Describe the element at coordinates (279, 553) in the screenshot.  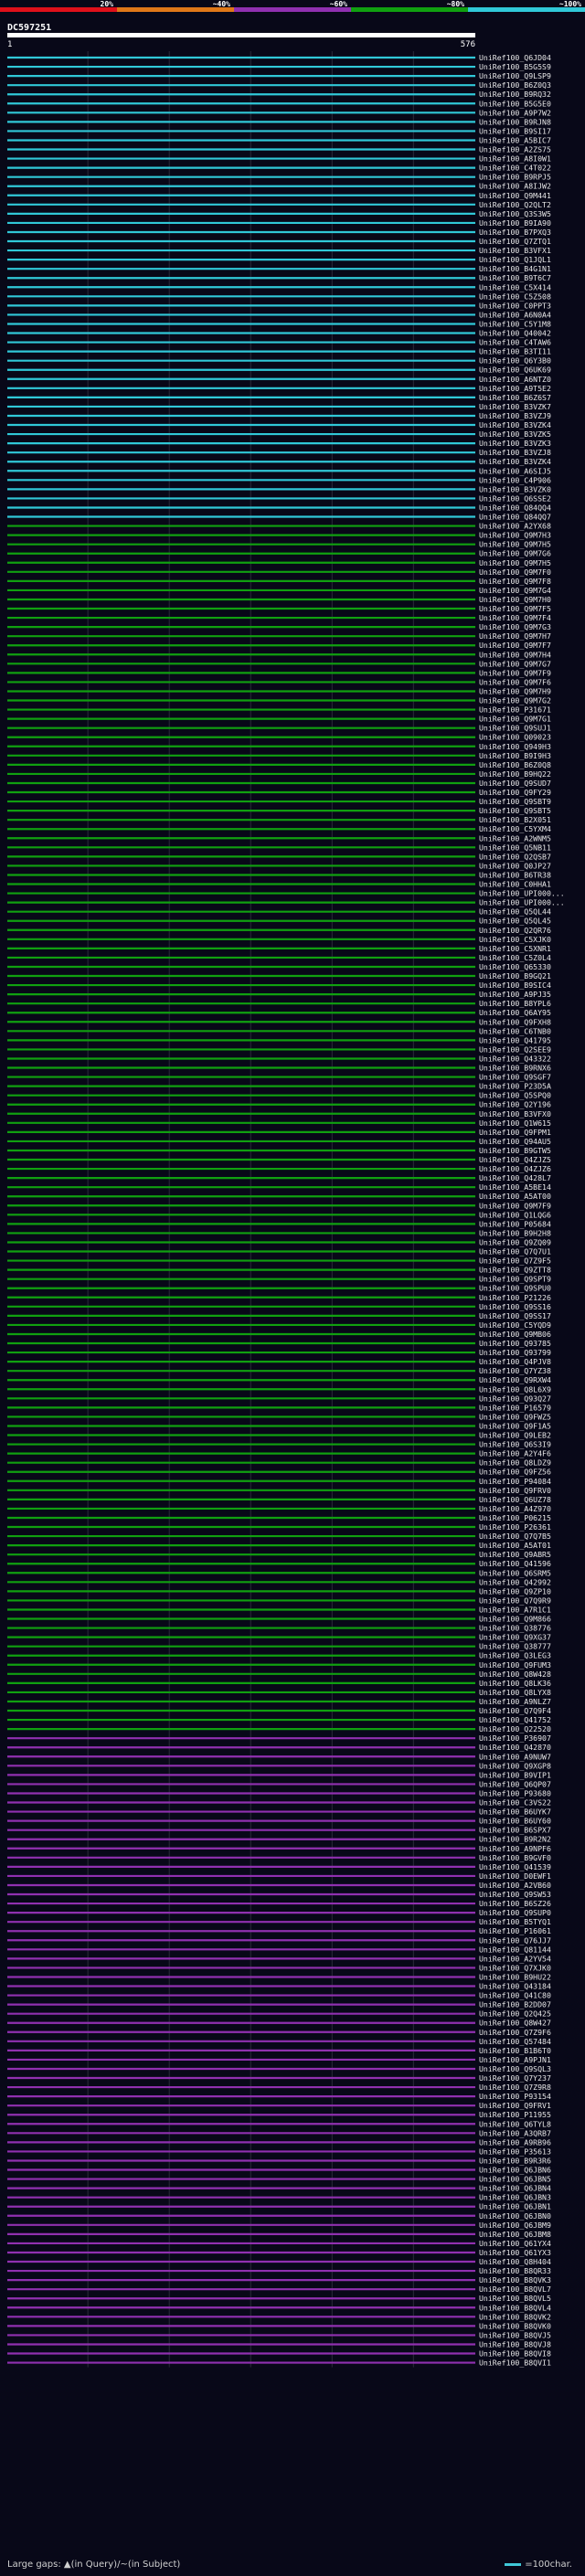
I see `hit-row: UniRef100_Q9M7G6` at that location.